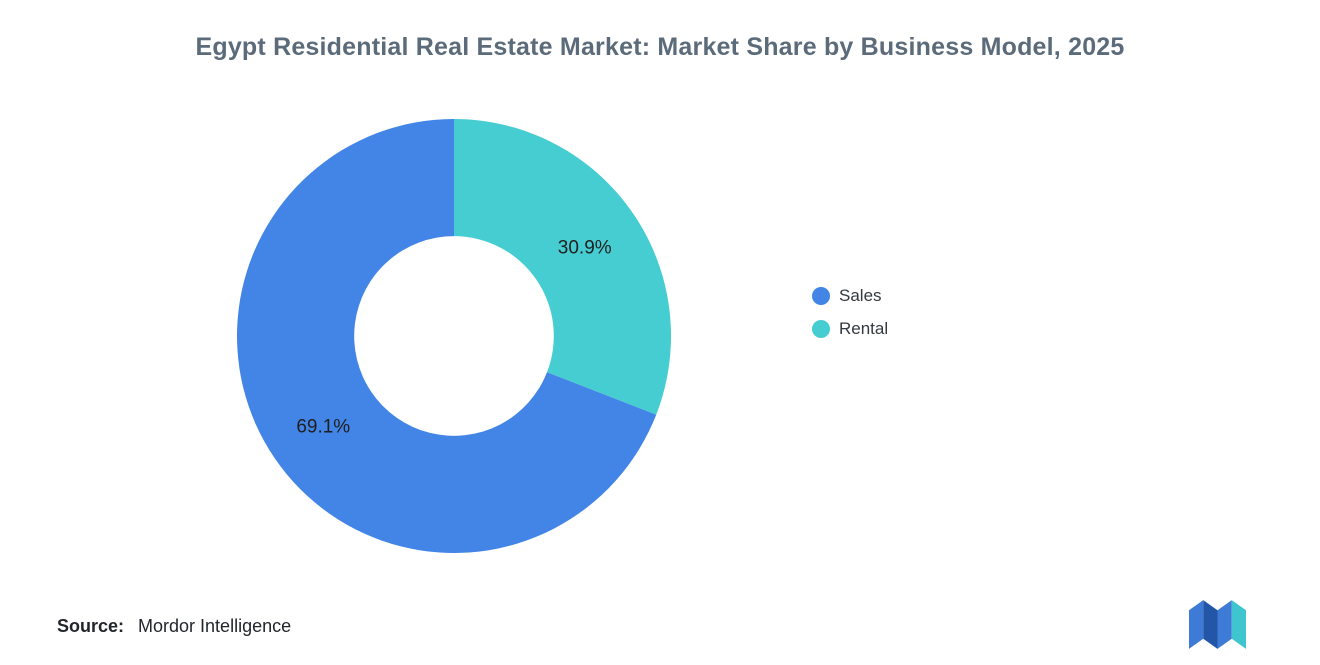 The image size is (1320, 665). What do you see at coordinates (91, 626) in the screenshot?
I see `source-label: Source:` at bounding box center [91, 626].